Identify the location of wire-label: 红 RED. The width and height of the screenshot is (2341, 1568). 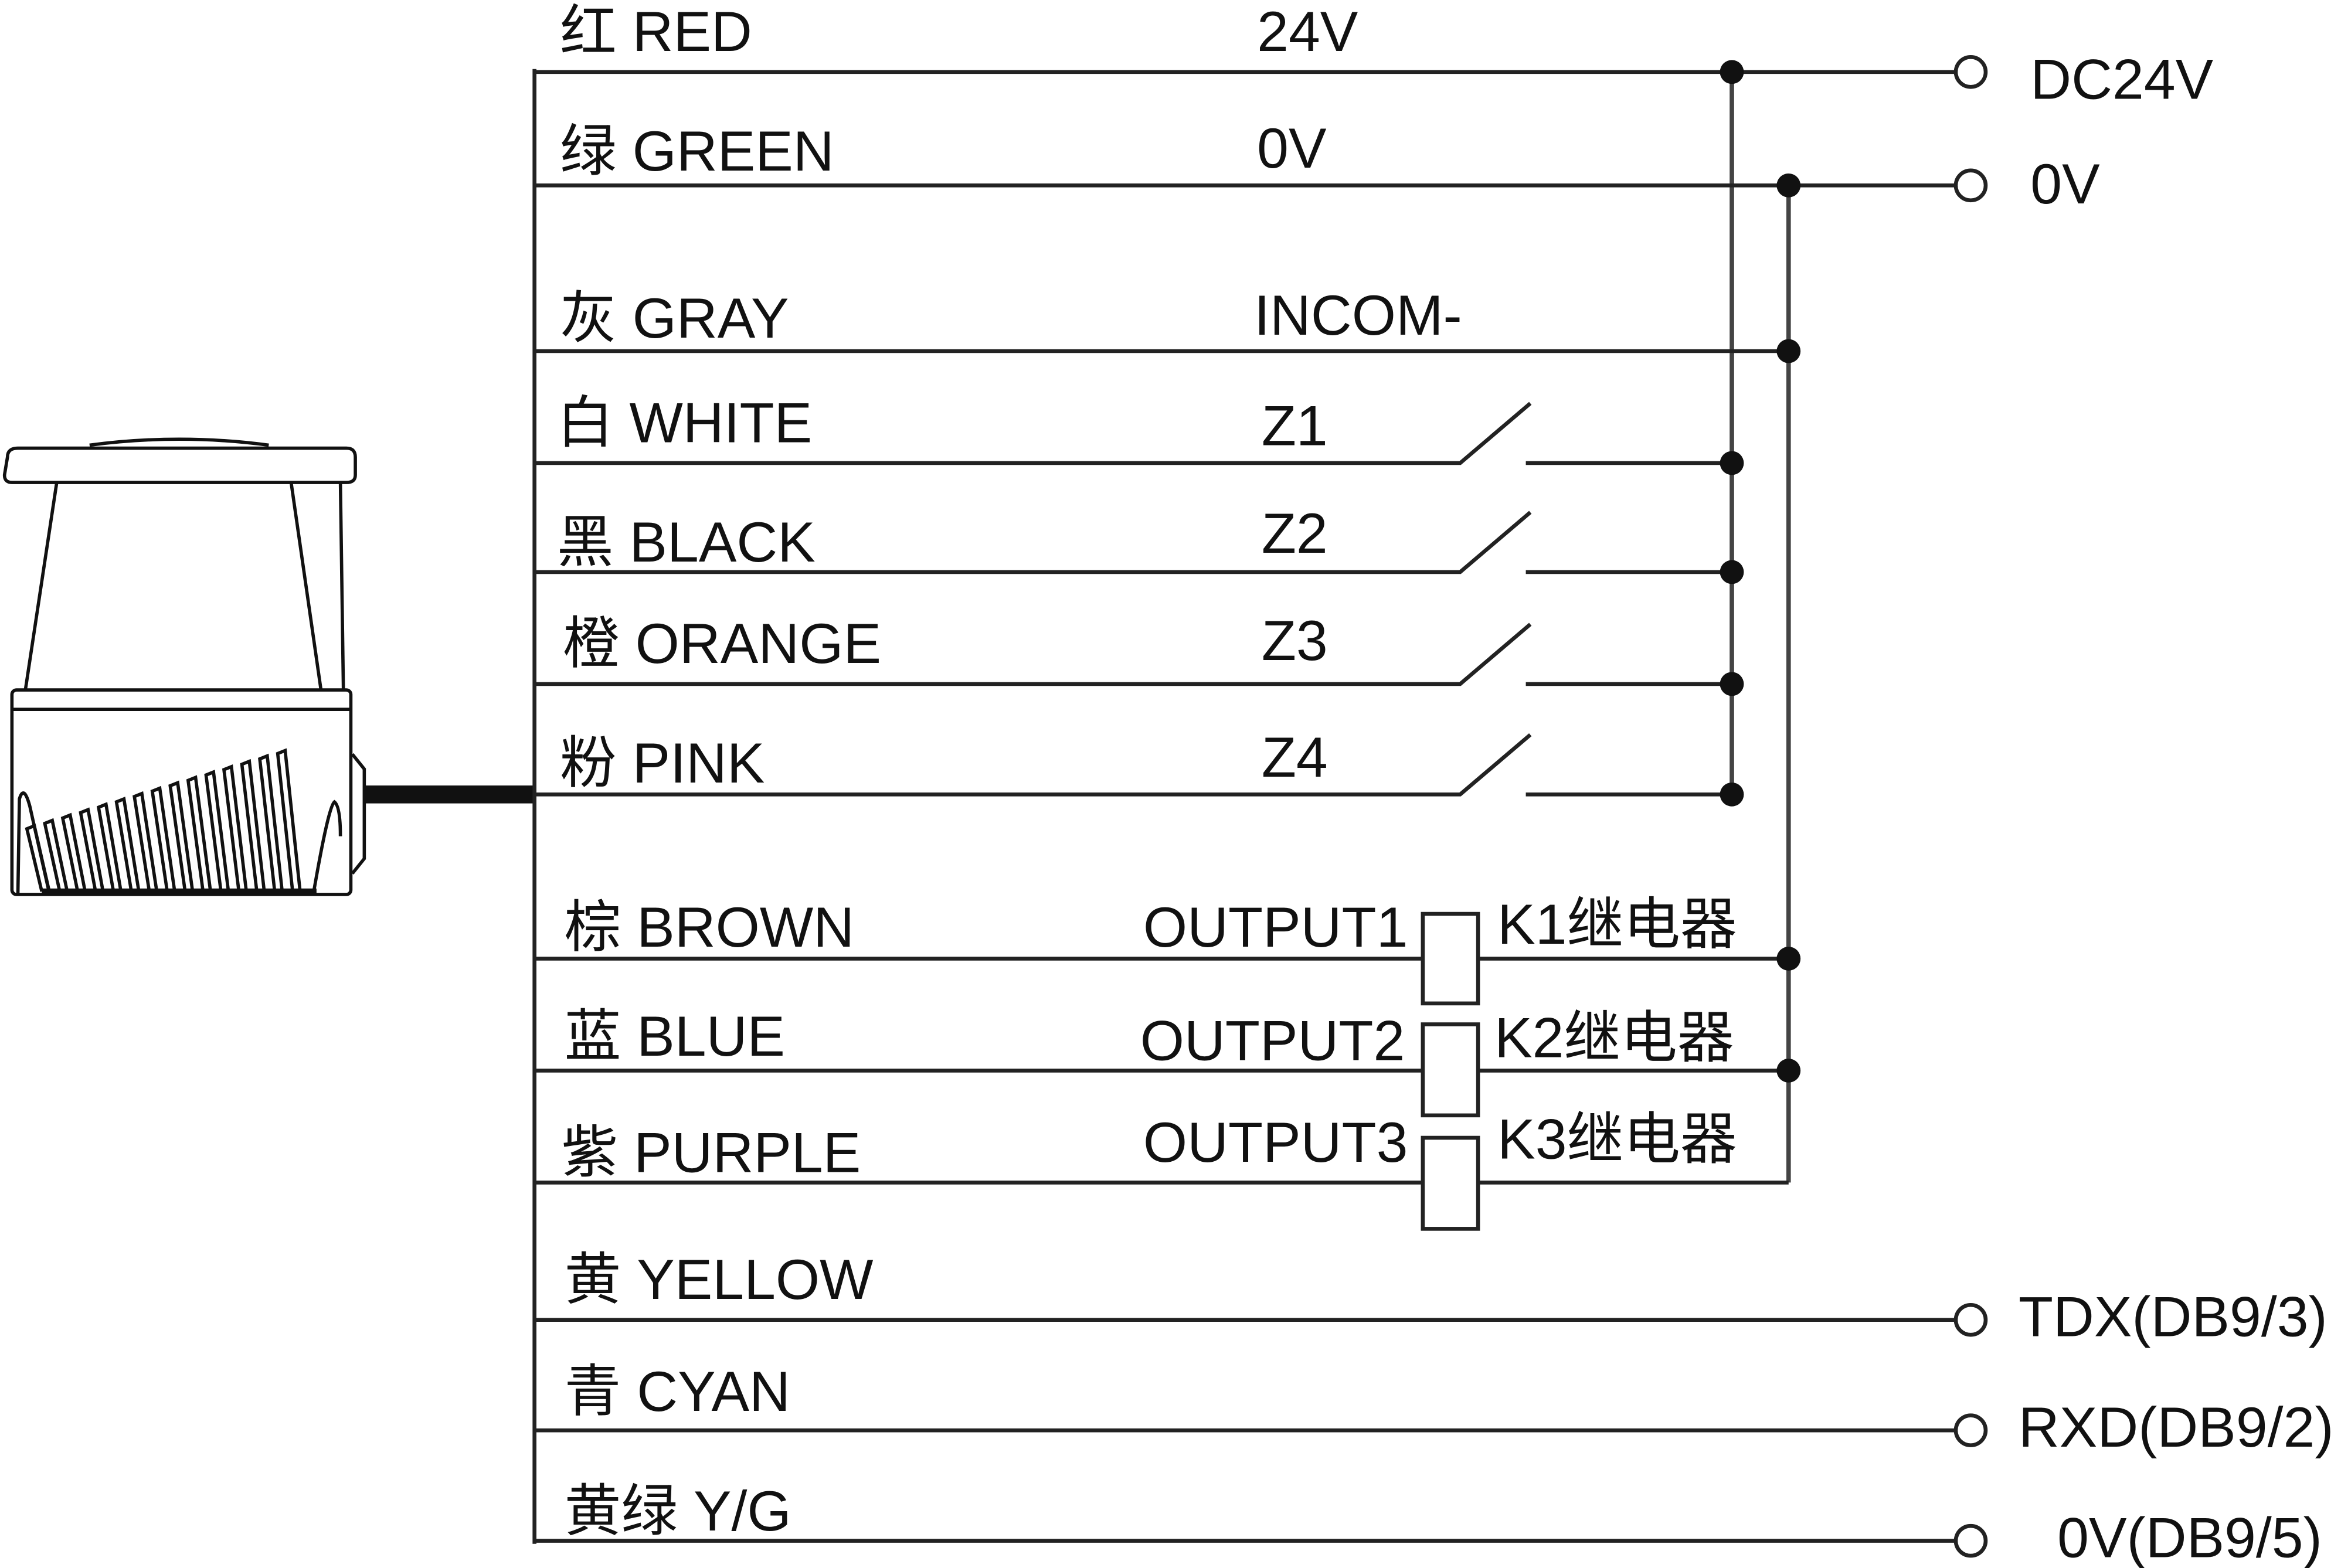
(656, 31).